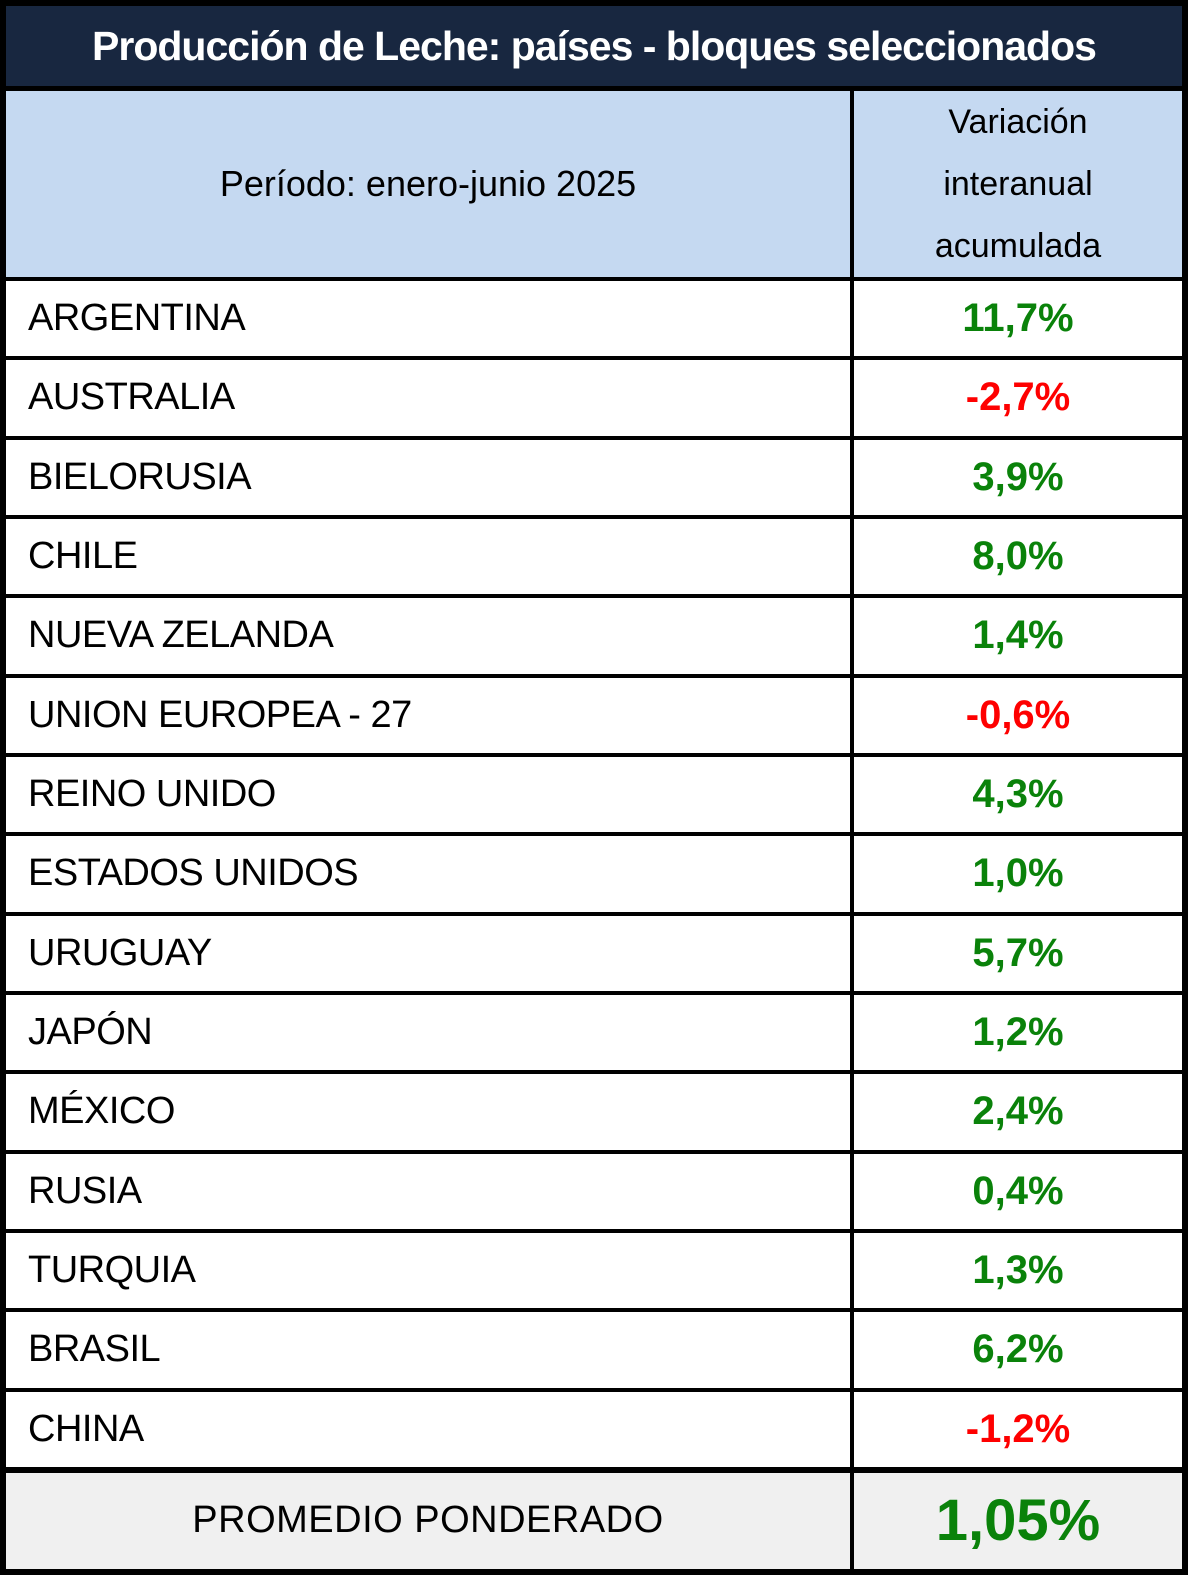 This screenshot has width=1188, height=1575. Describe the element at coordinates (594, 713) in the screenshot. I see `table-row: UNION EUROPEA - 27 -0,6%` at that location.